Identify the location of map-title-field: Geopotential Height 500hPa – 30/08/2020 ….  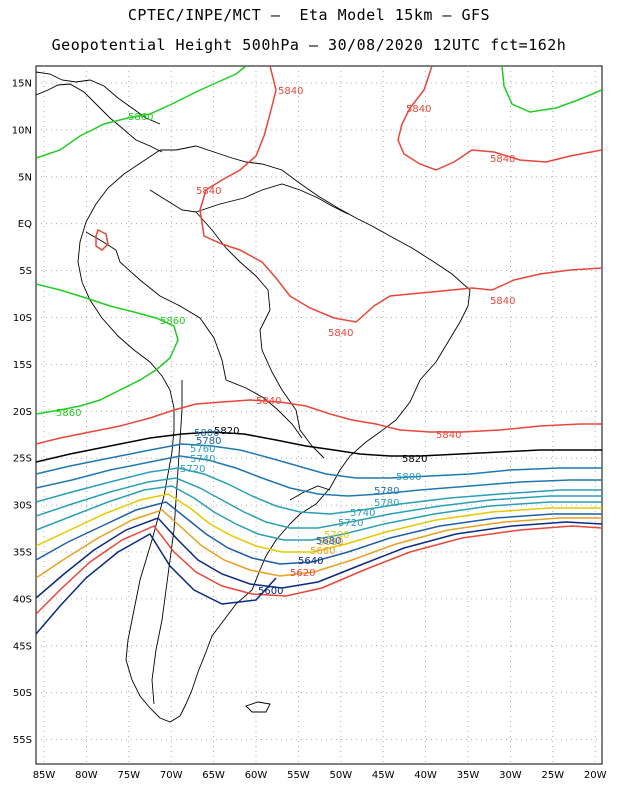
(309, 45).